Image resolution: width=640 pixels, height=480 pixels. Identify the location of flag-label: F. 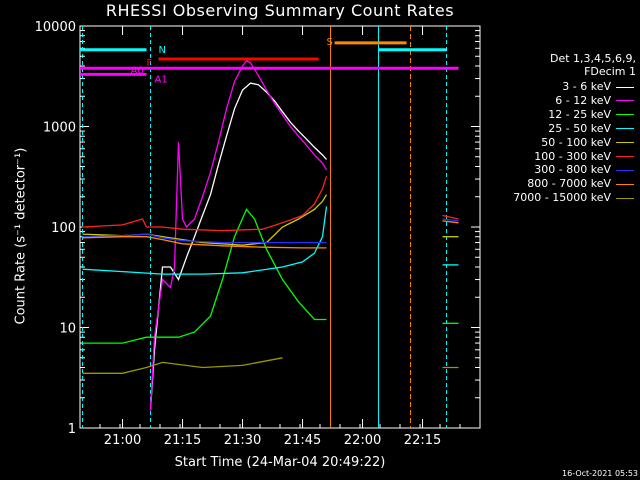
(150, 63).